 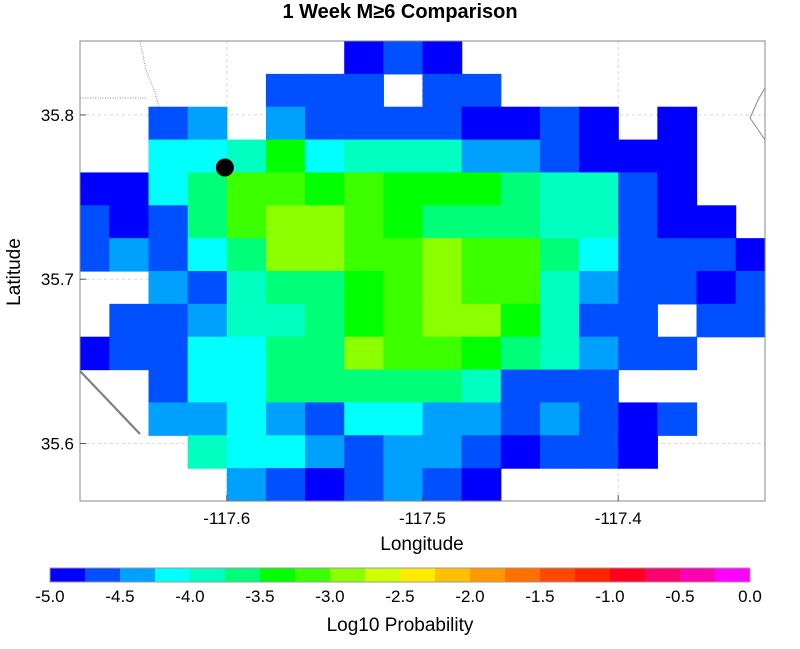 What do you see at coordinates (679, 596) in the screenshot?
I see `colorbar-tick-label: -0.5` at bounding box center [679, 596].